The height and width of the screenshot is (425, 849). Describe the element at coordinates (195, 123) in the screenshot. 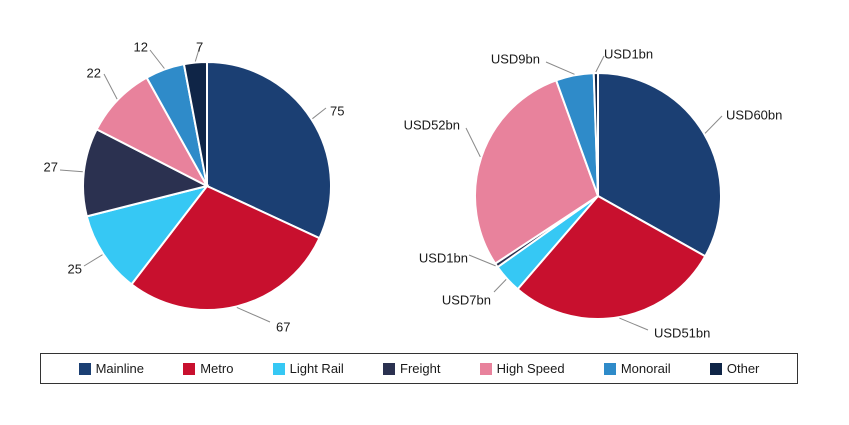

I see `pie-count-slice-other` at that location.